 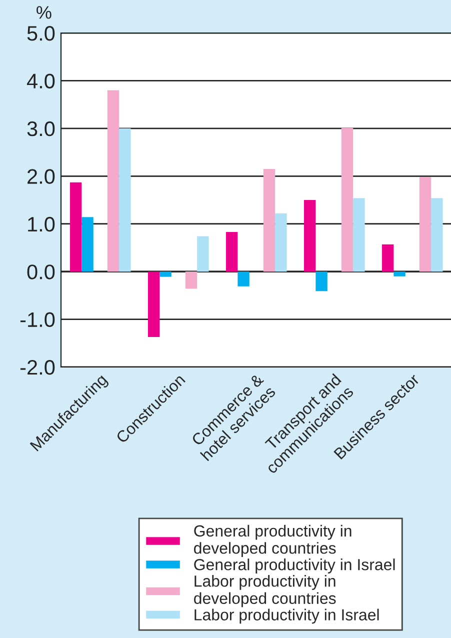 I want to click on y-tick-label: 0.0, so click(x=41, y=272).